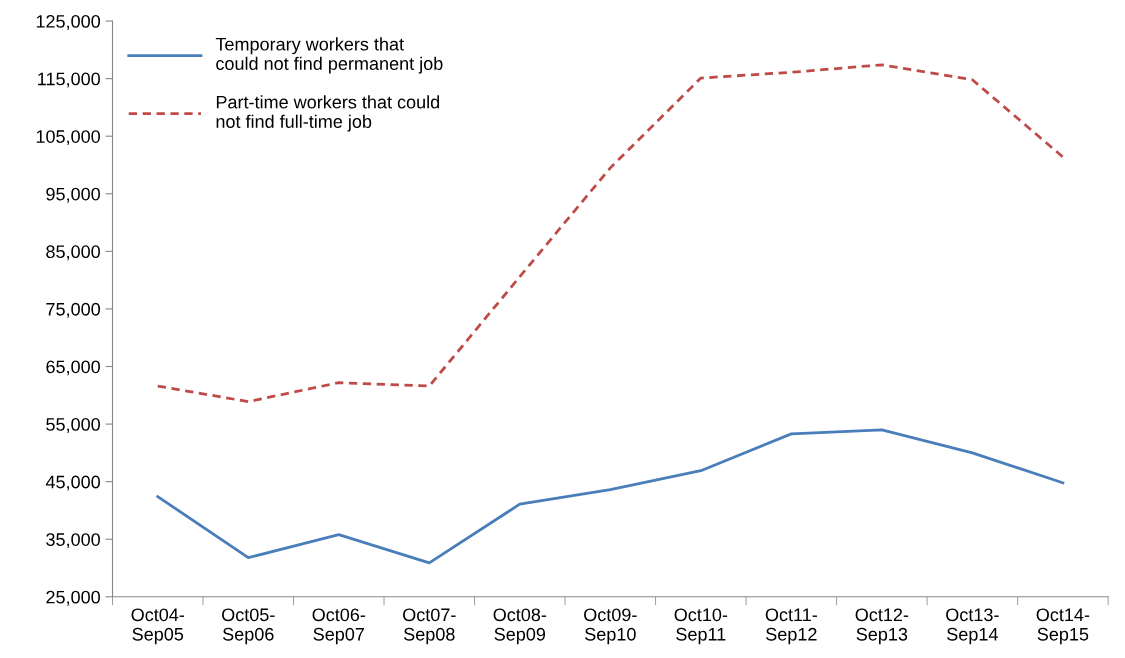 This screenshot has width=1125, height=658. I want to click on x-tick-label: Oct05- Sep06, so click(248, 626).